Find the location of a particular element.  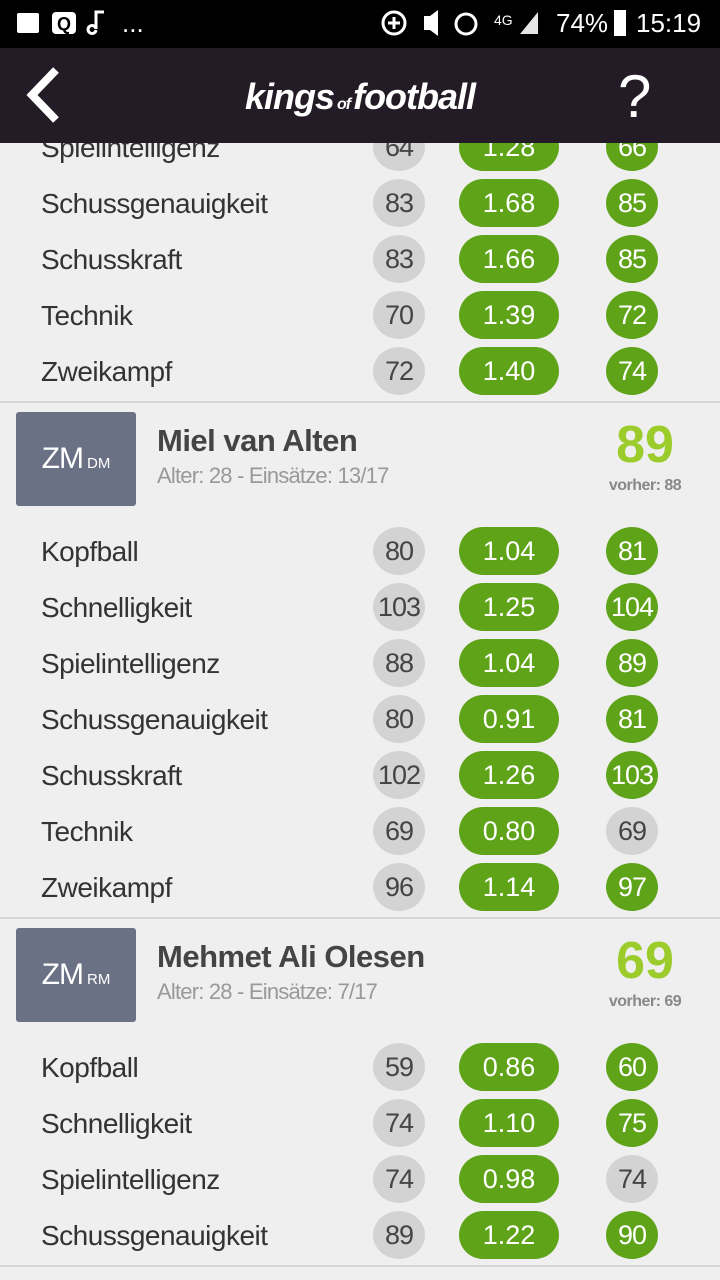

new-value: 69 is located at coordinates (632, 831).